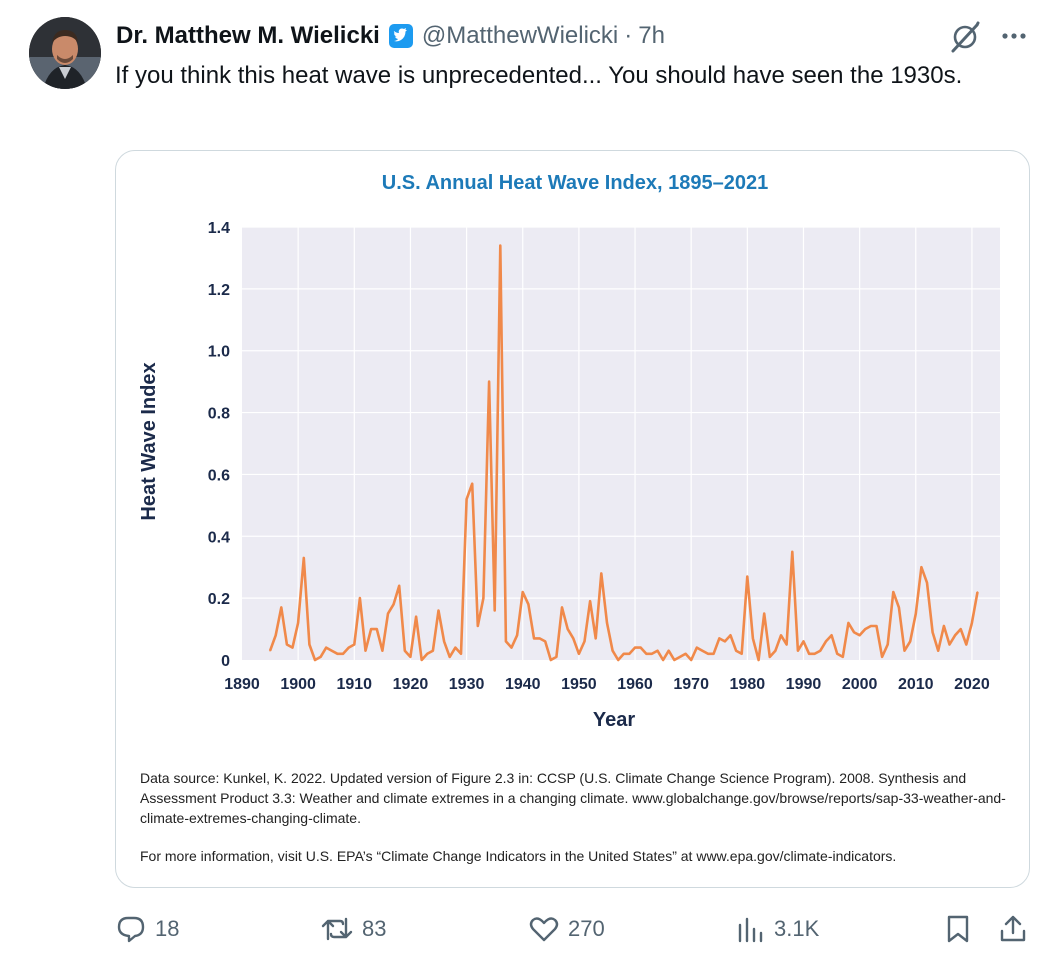 Image resolution: width=1061 pixels, height=959 pixels. What do you see at coordinates (579, 684) in the screenshot?
I see `x-tick-label: 1950` at bounding box center [579, 684].